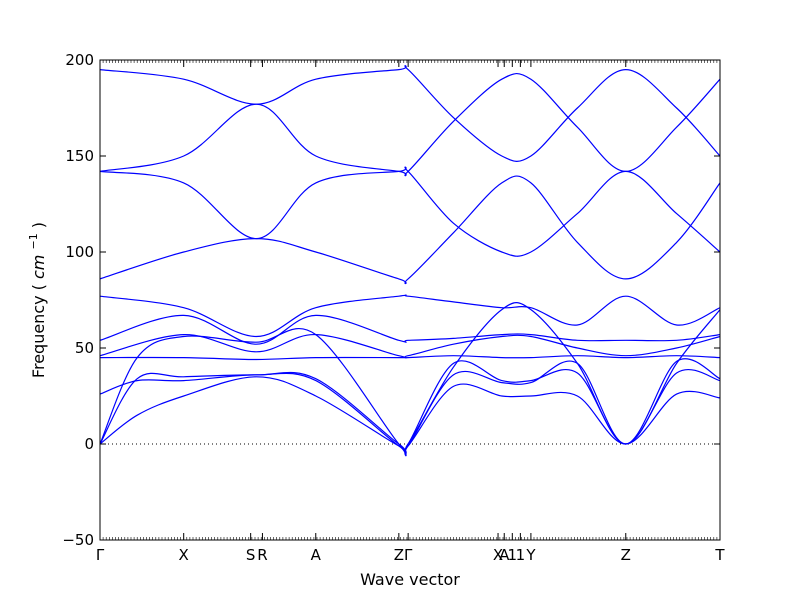  I want to click on y-tick-label: 50, so click(84, 348).